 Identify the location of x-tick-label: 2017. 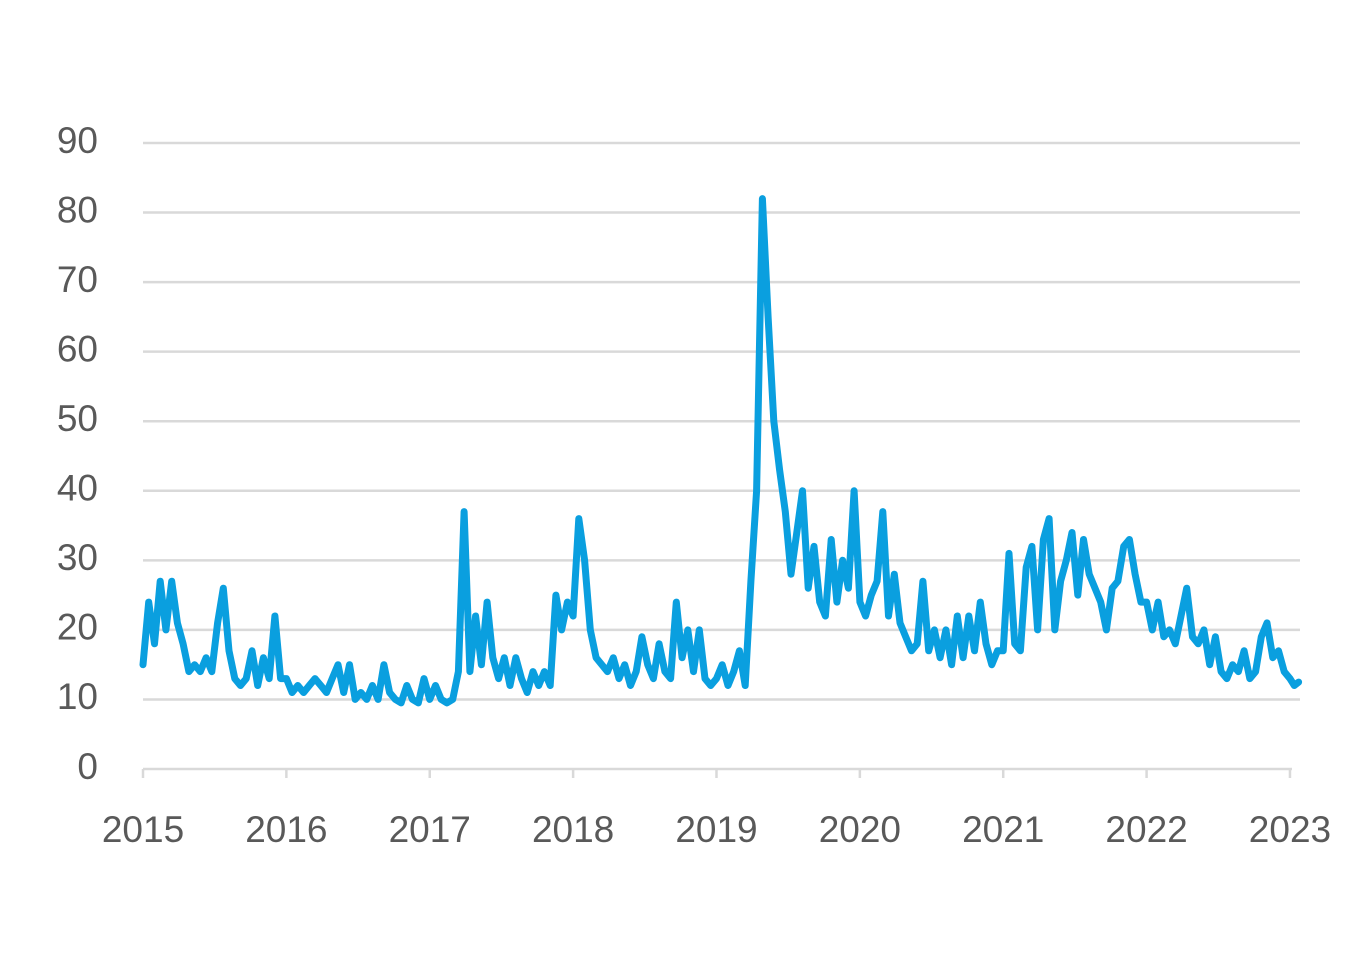
(430, 829).